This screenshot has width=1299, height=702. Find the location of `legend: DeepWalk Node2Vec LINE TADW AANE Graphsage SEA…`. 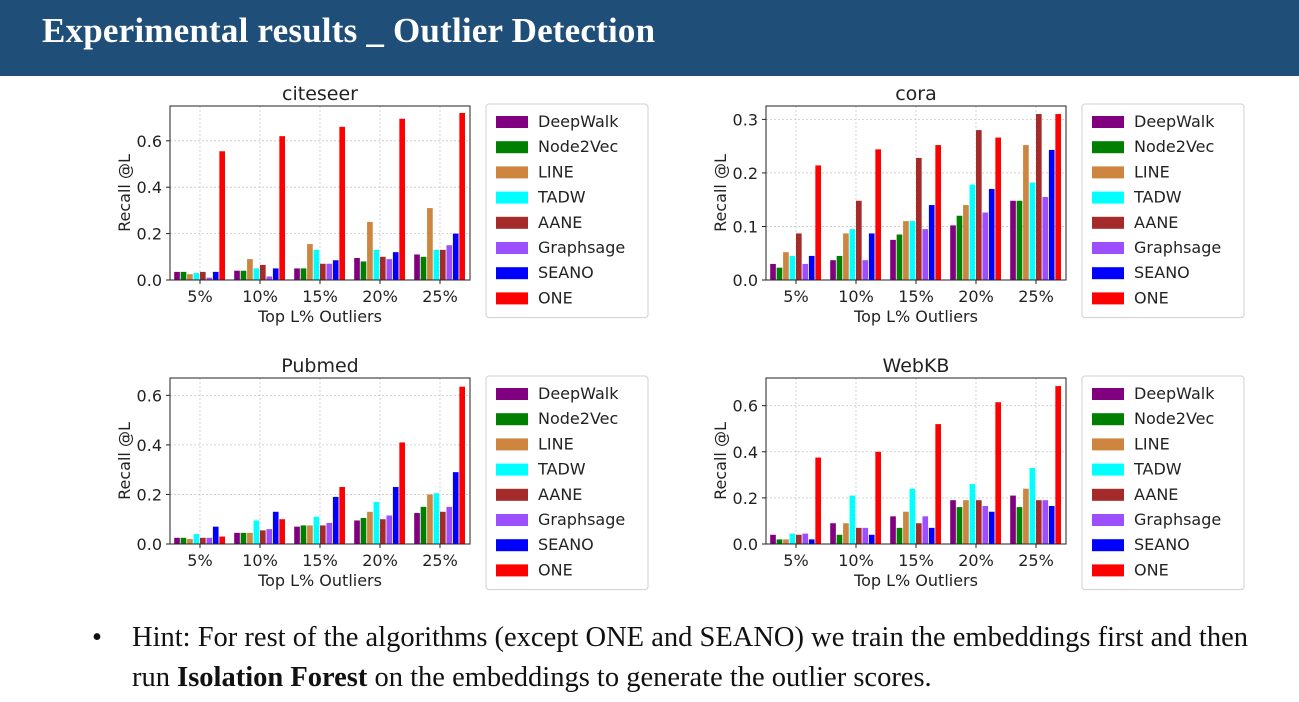

legend: DeepWalk Node2Vec LINE TADW AANE Graphsage SEA… is located at coordinates (567, 483).